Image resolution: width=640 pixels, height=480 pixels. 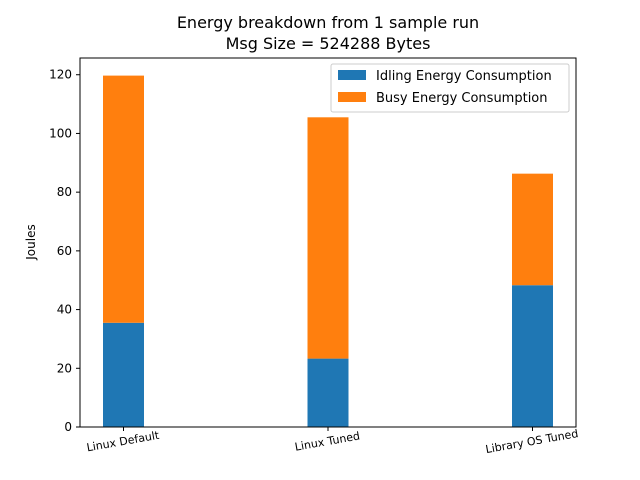 I want to click on chart-title-line1: Energy breakdown from 1 sample run, so click(x=328, y=22).